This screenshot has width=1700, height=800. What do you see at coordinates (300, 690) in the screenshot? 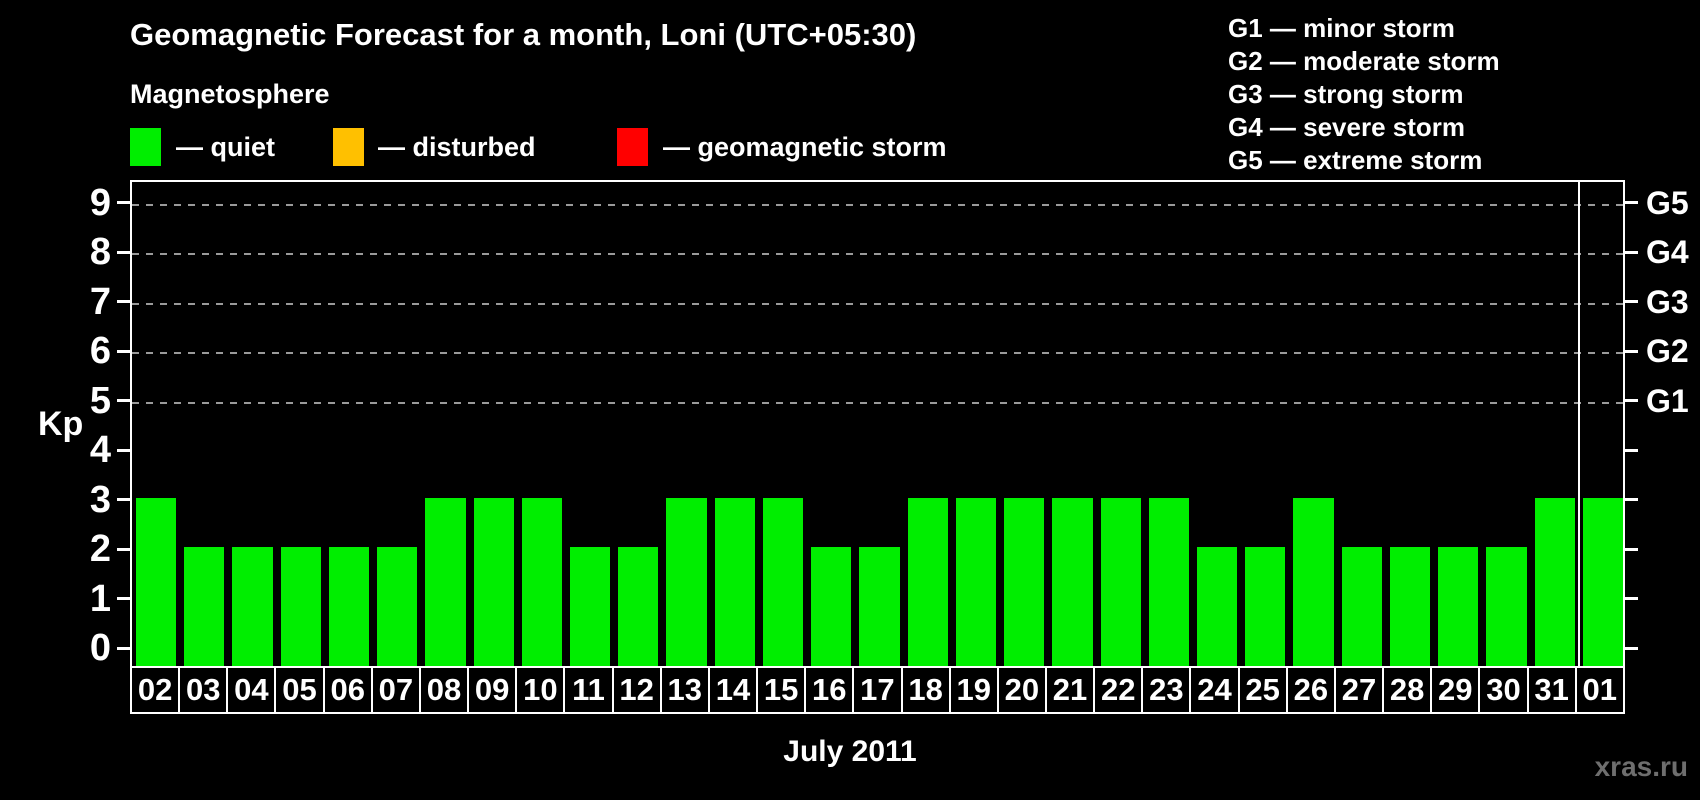
I see `day-label-05: 05` at bounding box center [300, 690].